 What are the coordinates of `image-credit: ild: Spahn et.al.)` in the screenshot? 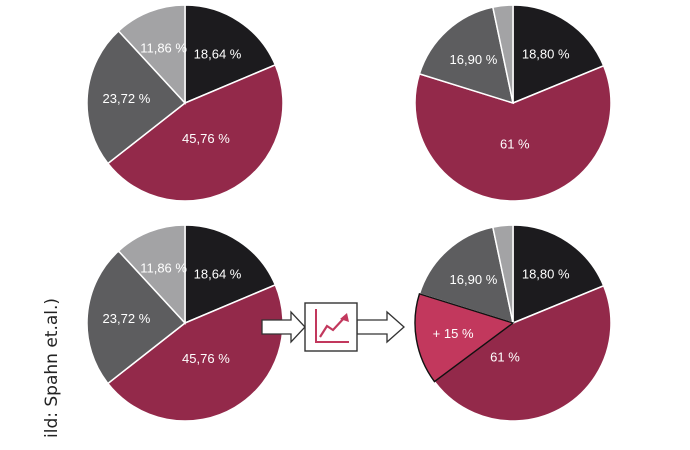 It's located at (49, 345).